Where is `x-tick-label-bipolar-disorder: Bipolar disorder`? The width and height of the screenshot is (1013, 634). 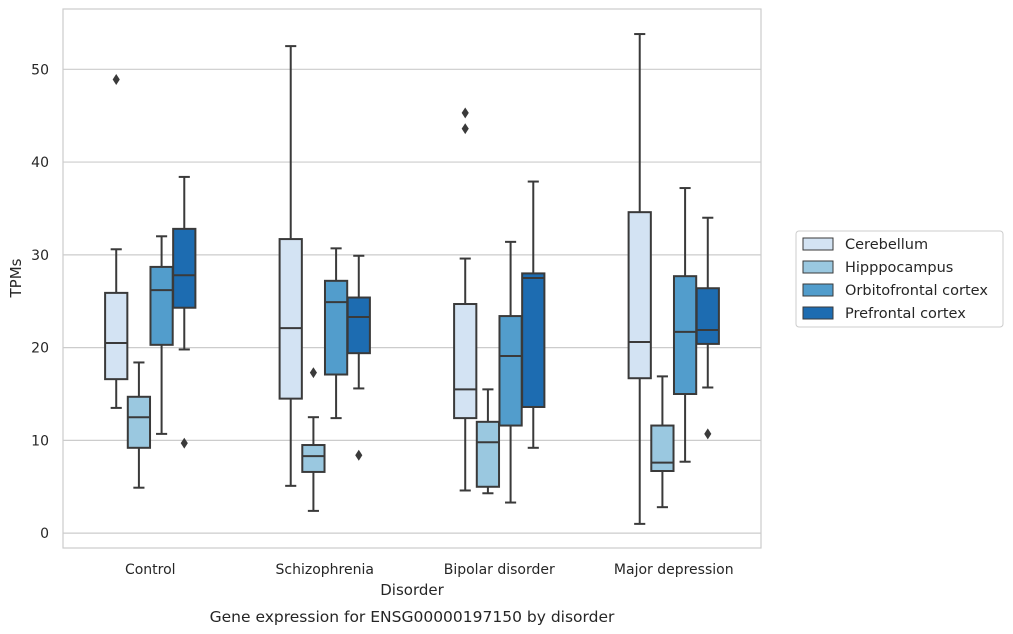
x-tick-label-bipolar-disorder: Bipolar disorder is located at coordinates (499, 570).